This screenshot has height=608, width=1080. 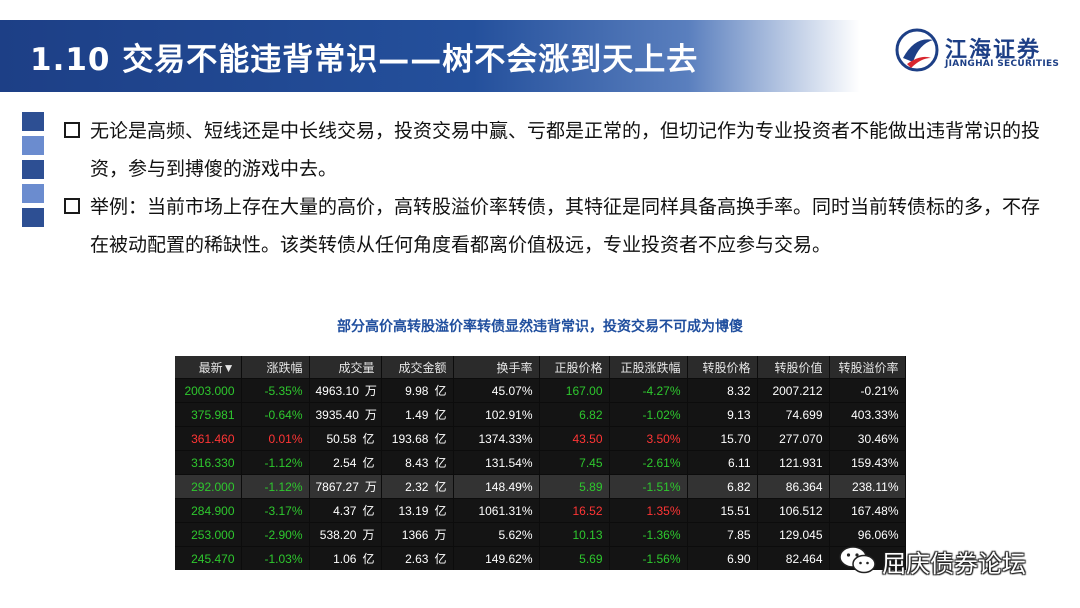 What do you see at coordinates (275, 367) in the screenshot?
I see `column-header: 涨跌幅` at bounding box center [275, 367].